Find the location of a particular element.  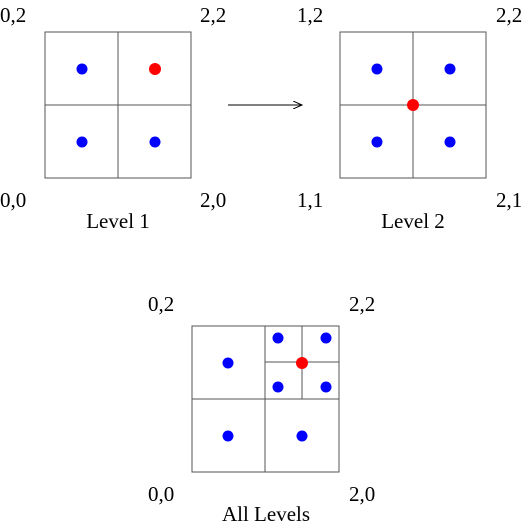

all-levels-point-top-left is located at coordinates (228, 363).